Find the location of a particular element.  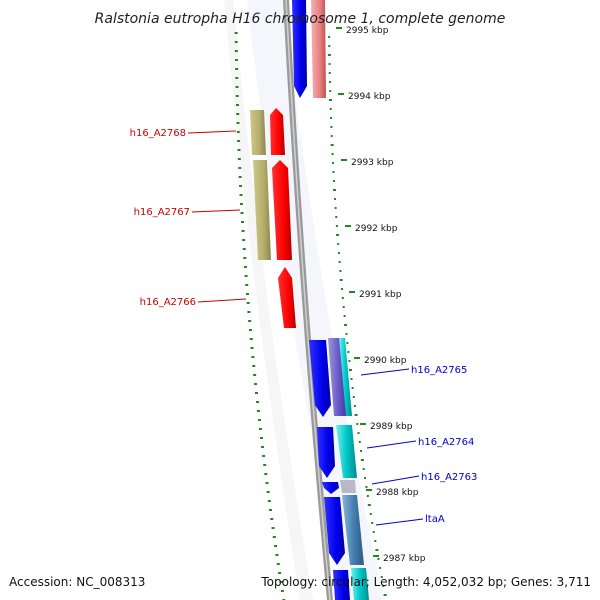

gene-label: h16_A2766 is located at coordinates (168, 302).